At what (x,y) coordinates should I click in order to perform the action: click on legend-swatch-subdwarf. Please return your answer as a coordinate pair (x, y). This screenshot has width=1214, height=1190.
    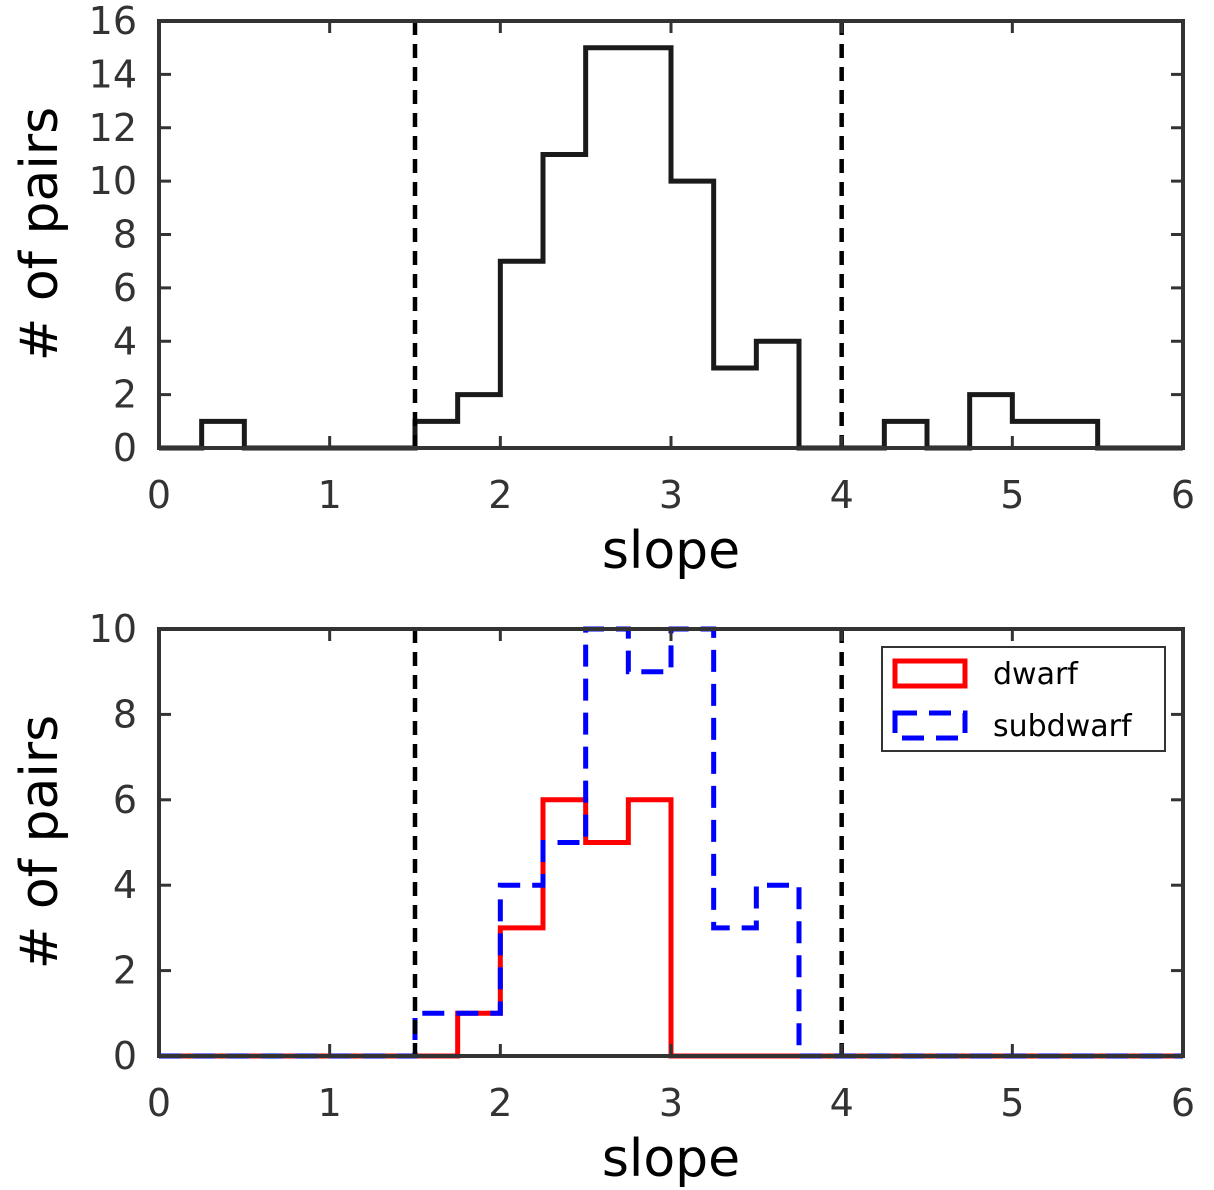
    Looking at the image, I should click on (930, 725).